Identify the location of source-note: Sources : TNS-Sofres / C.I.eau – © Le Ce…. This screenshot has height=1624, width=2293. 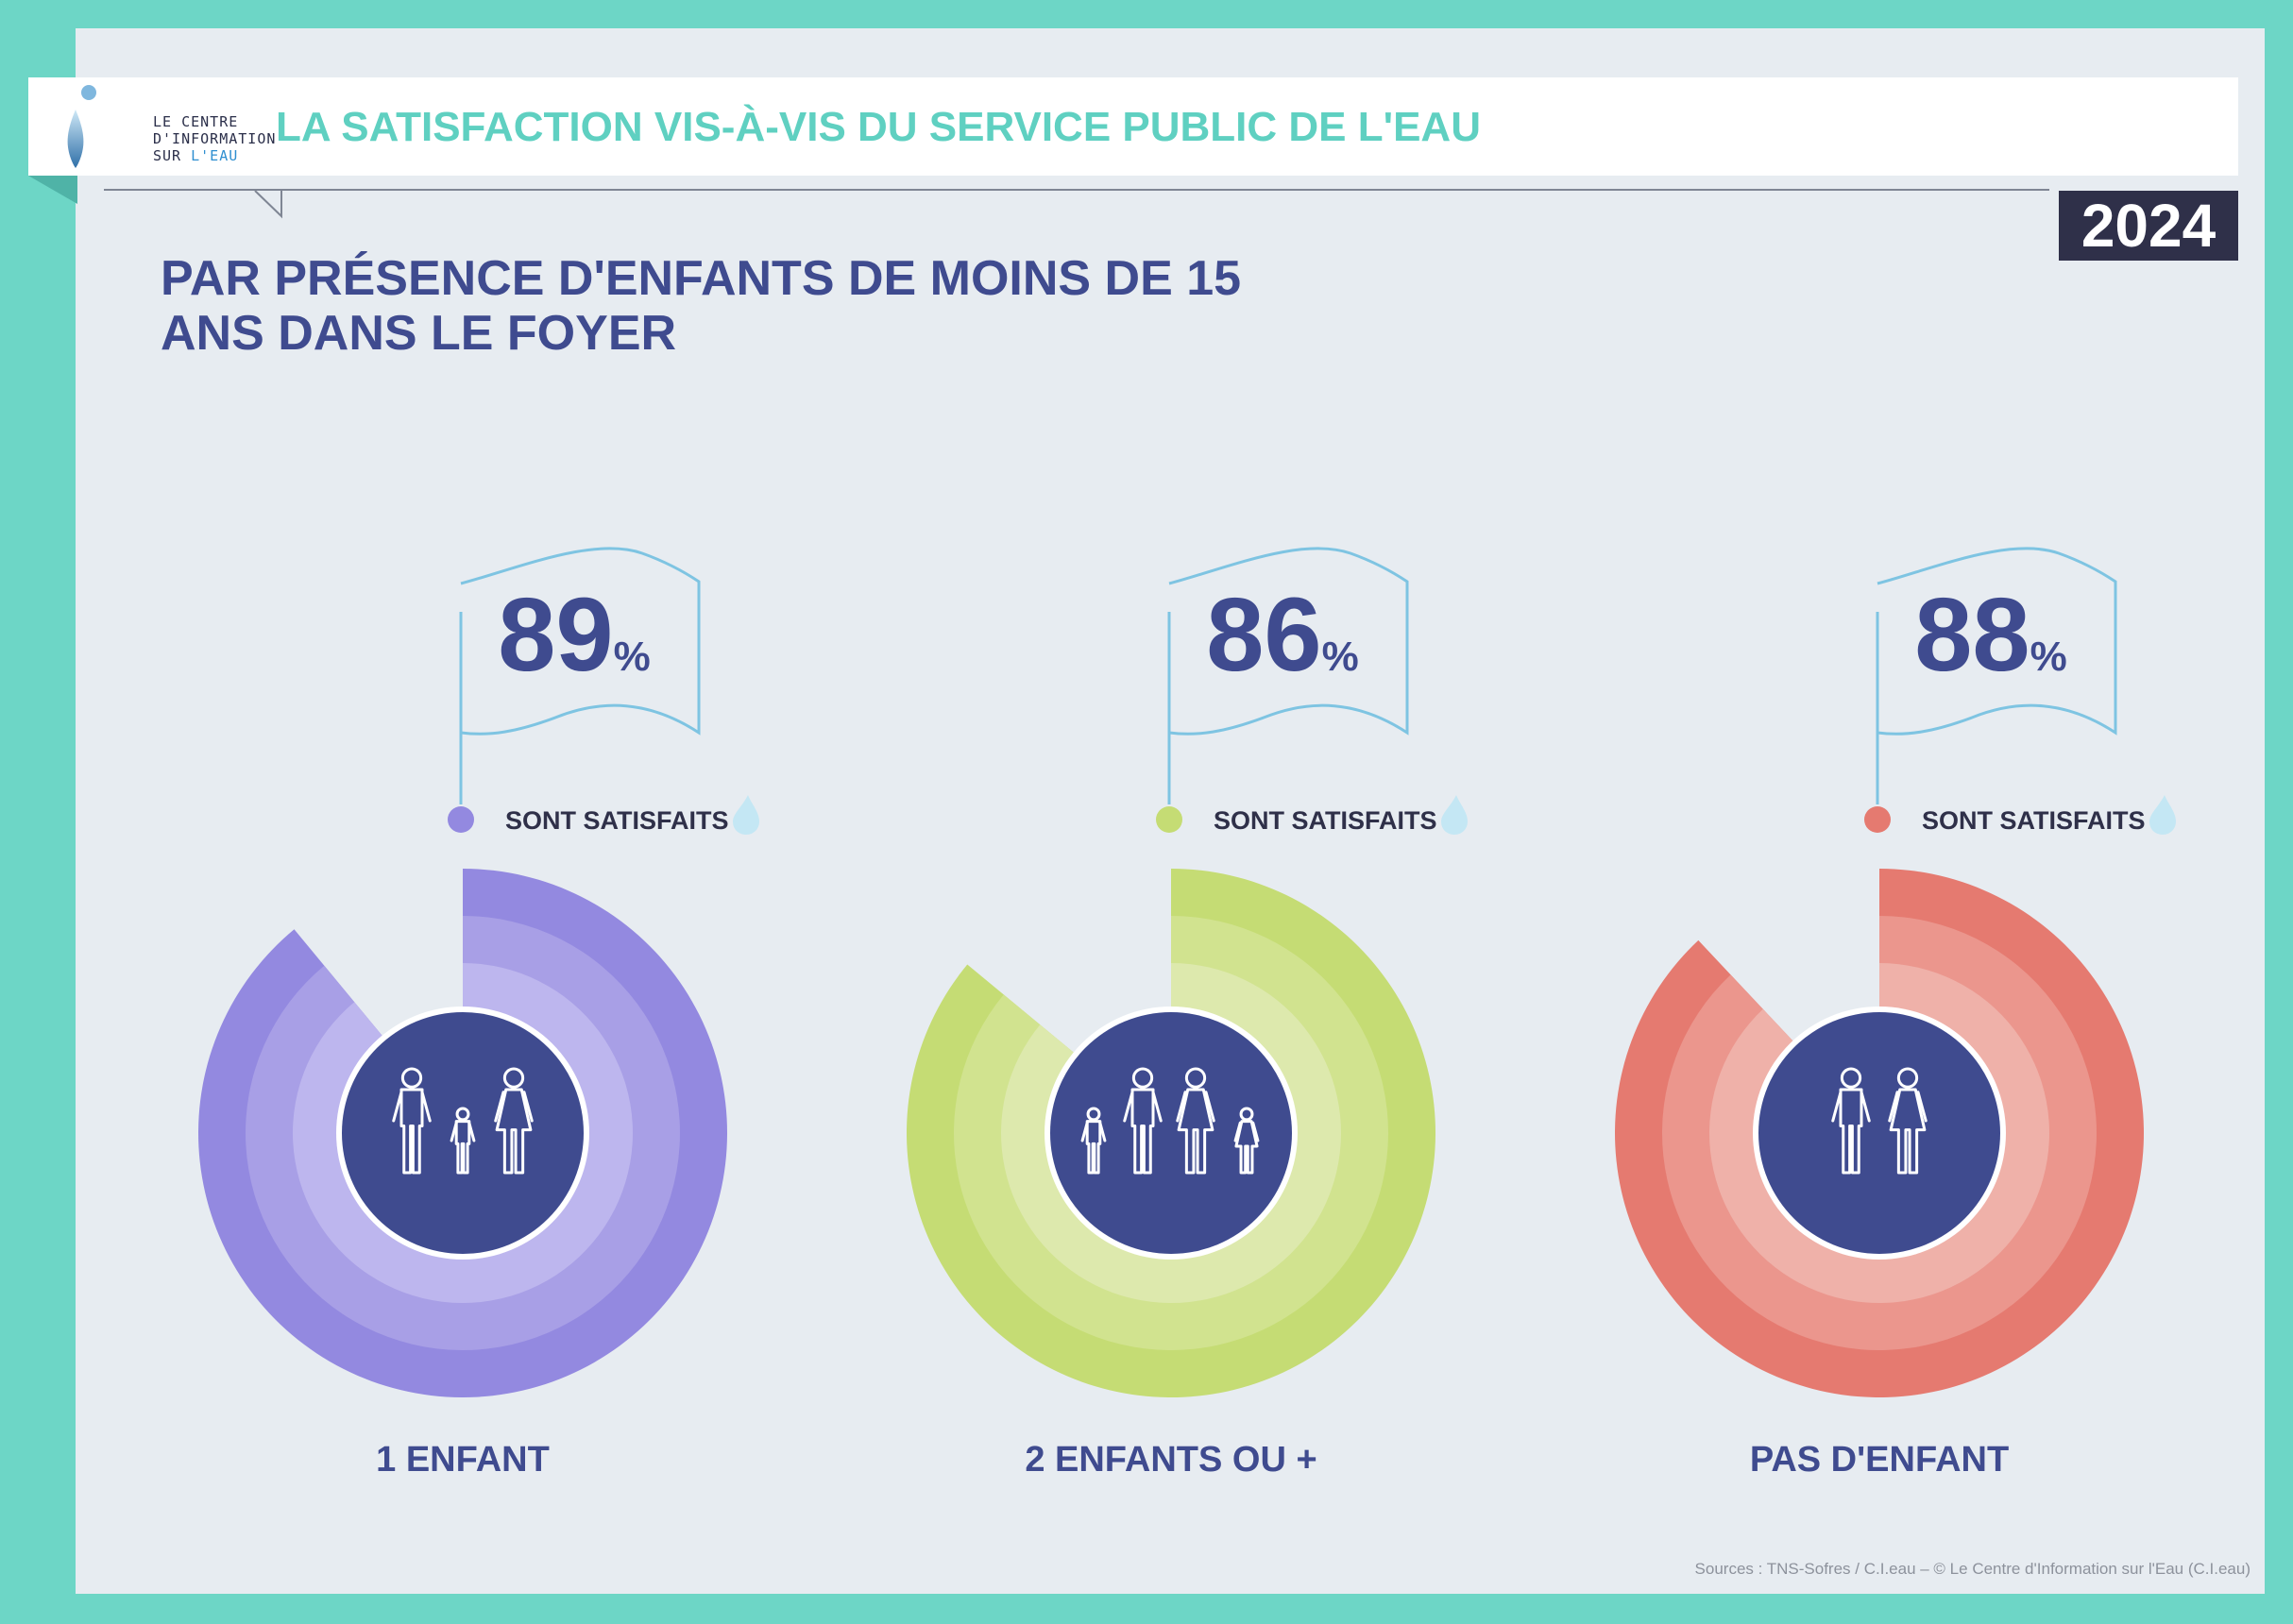
(1972, 1569).